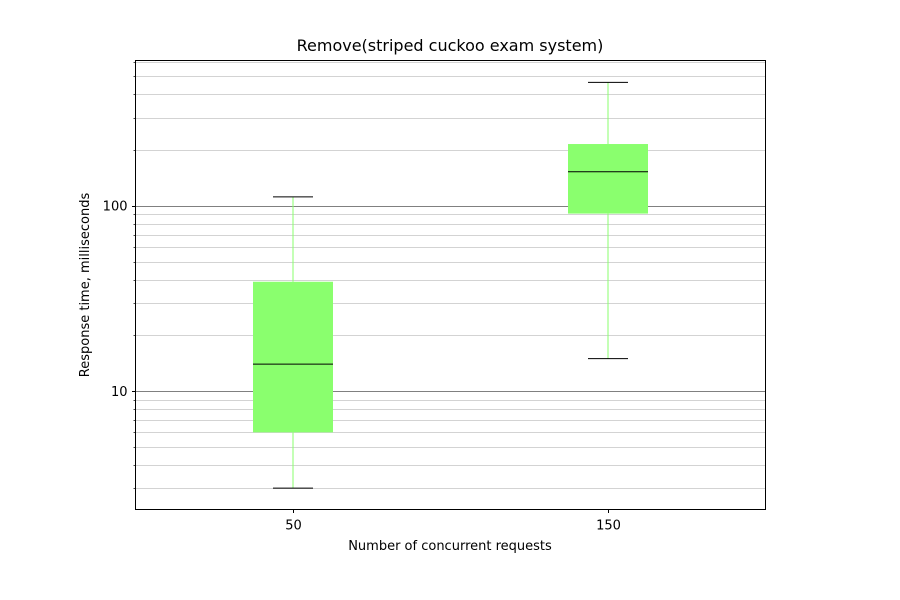 Image resolution: width=900 pixels, height=600 pixels. Describe the element at coordinates (119, 392) in the screenshot. I see `y-tick-label: 10` at that location.